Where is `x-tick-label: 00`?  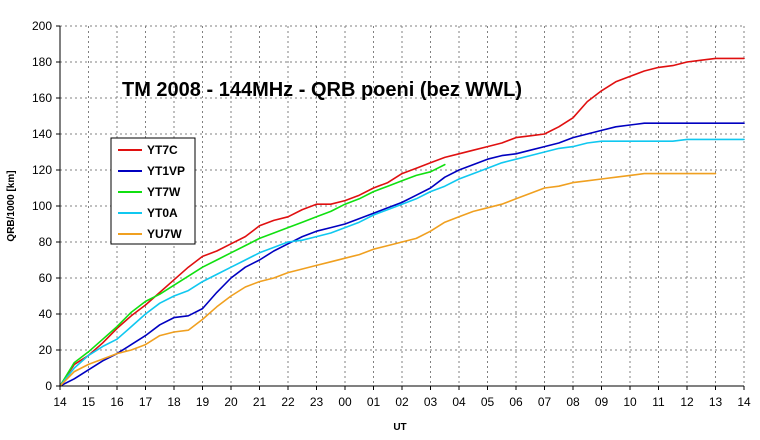 x-tick-label: 00 is located at coordinates (345, 402).